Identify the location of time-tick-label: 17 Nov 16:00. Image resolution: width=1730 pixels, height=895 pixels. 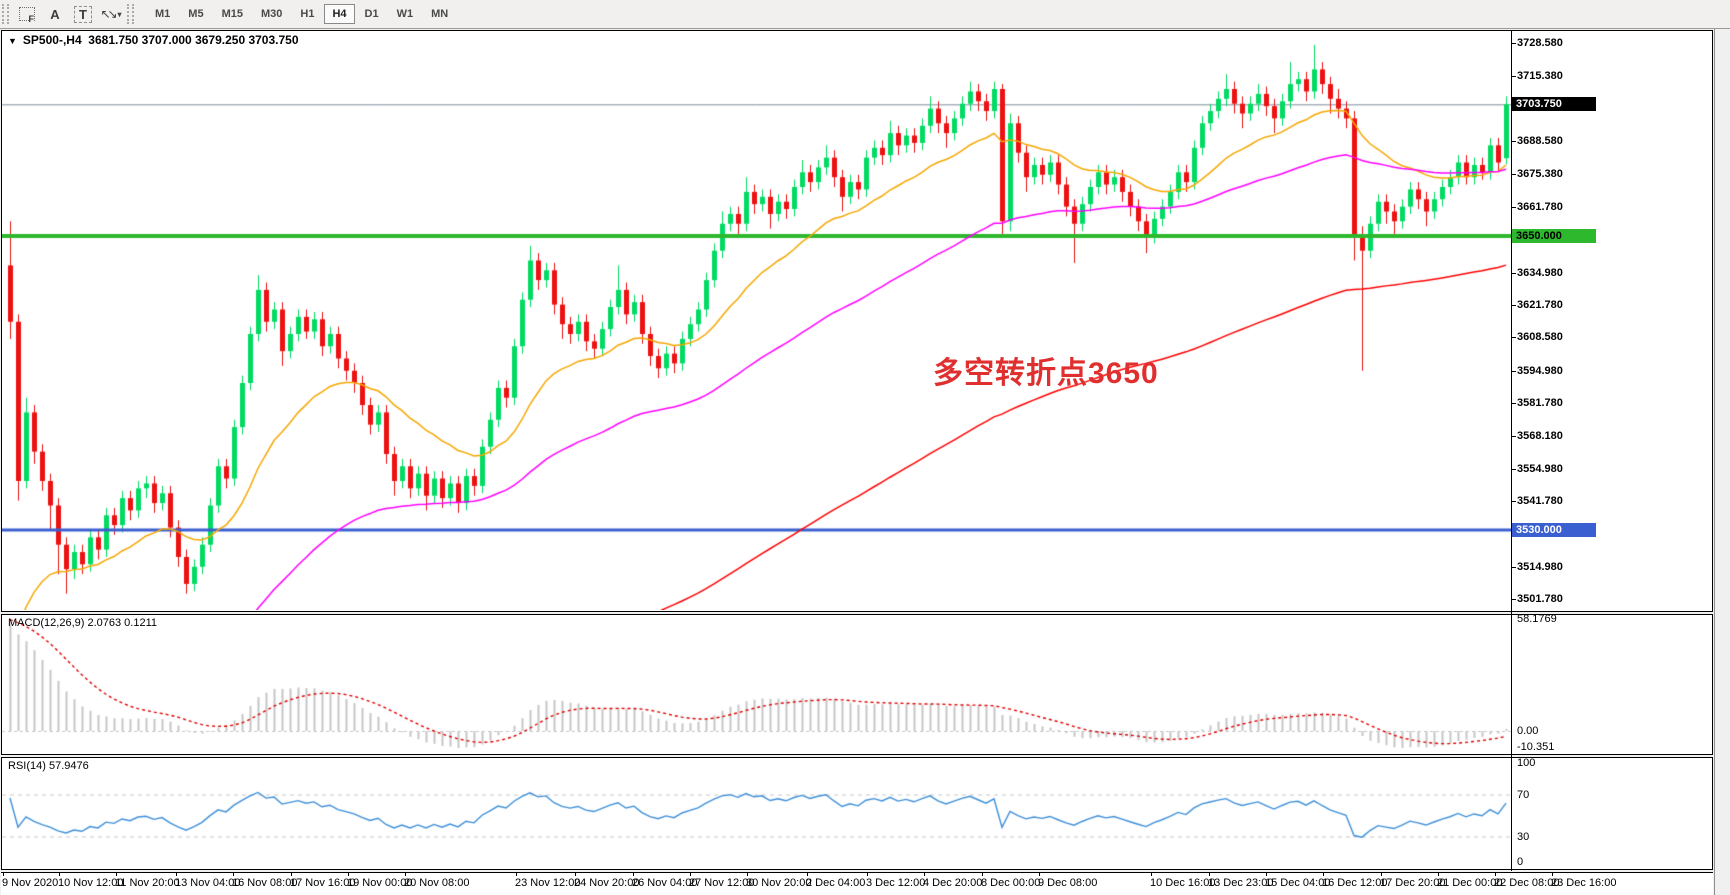
(323, 883).